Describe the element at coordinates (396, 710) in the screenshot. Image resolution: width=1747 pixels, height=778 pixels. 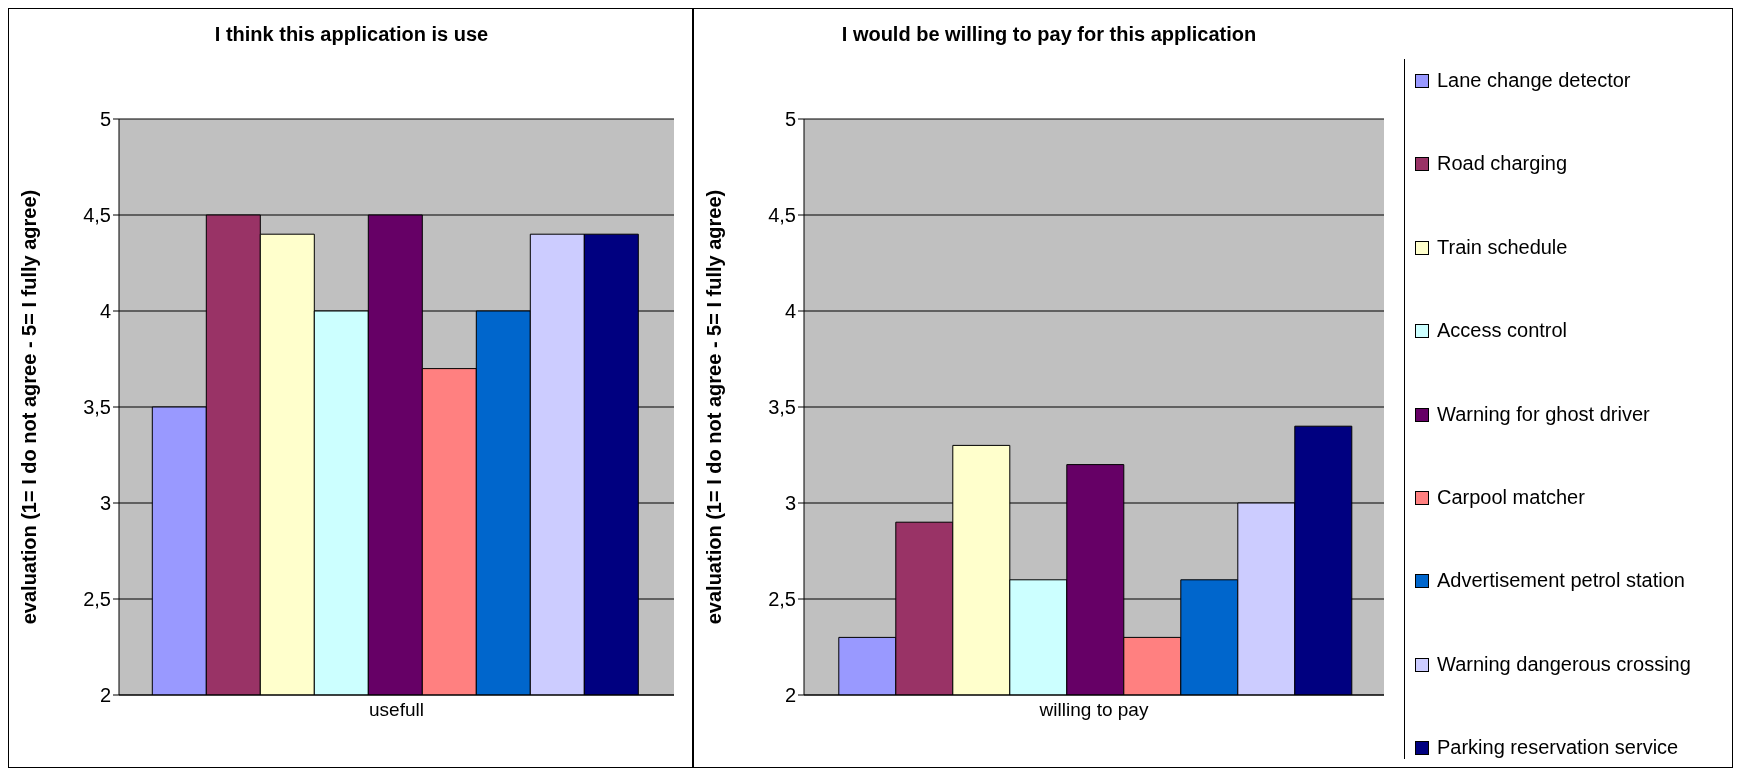
I see `x-tick-label: usefull` at that location.